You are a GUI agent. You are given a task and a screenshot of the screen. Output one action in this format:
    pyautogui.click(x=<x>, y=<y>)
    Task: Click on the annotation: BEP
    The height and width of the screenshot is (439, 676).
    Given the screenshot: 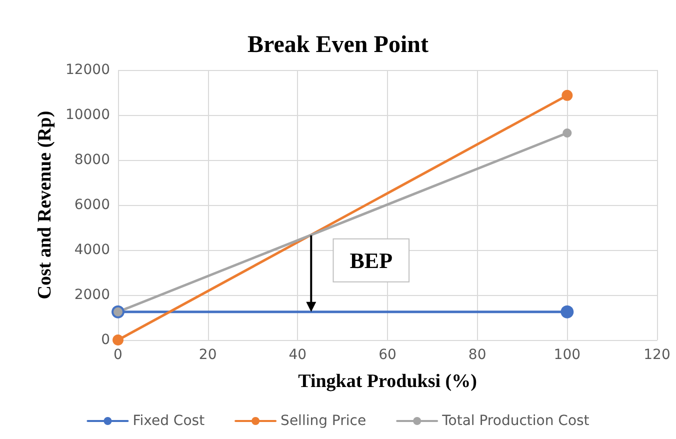 What is the action you would take?
    pyautogui.click(x=371, y=260)
    